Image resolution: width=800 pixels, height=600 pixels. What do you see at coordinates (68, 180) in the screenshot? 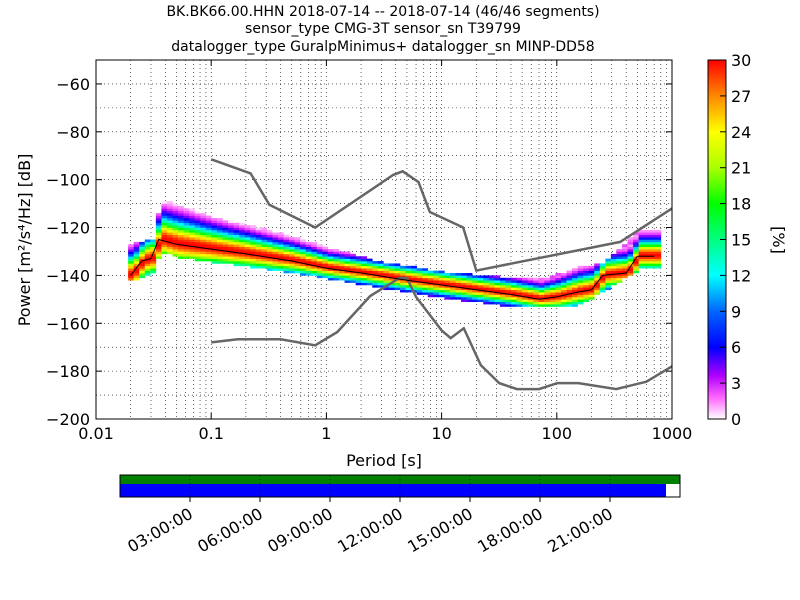
I see `y-tick-label: −100` at bounding box center [68, 180].